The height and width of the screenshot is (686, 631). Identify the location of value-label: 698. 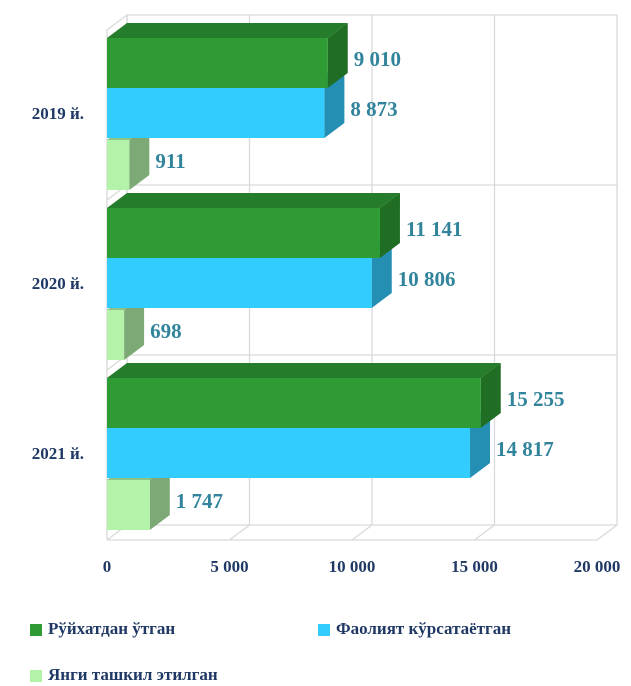
(166, 331).